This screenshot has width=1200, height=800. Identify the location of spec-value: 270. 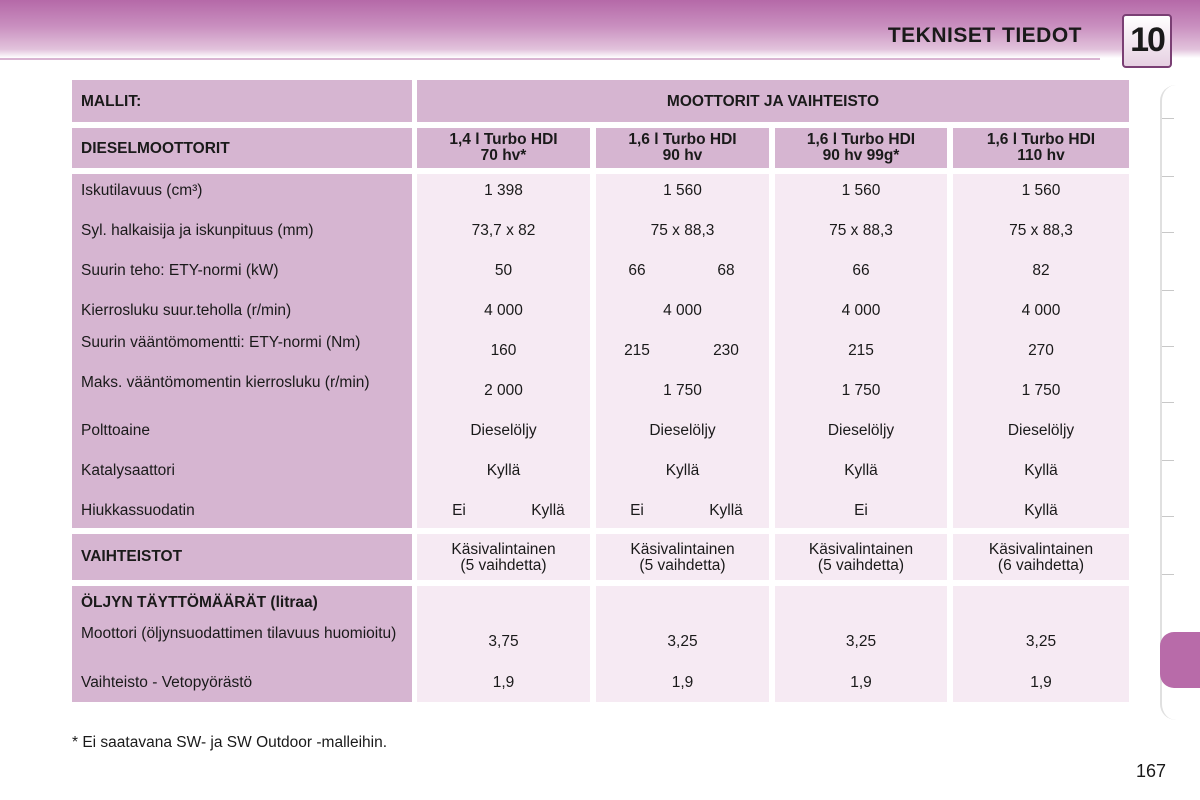
(1041, 350).